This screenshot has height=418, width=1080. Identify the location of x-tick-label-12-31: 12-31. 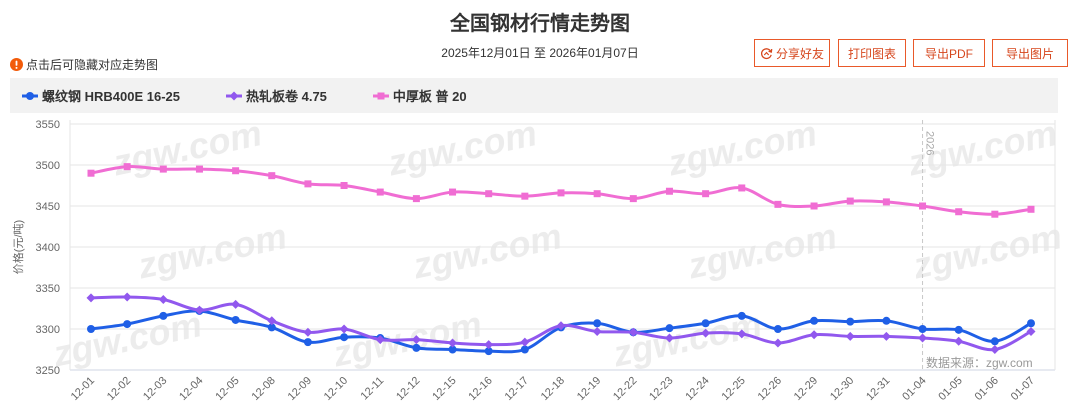
(878, 389).